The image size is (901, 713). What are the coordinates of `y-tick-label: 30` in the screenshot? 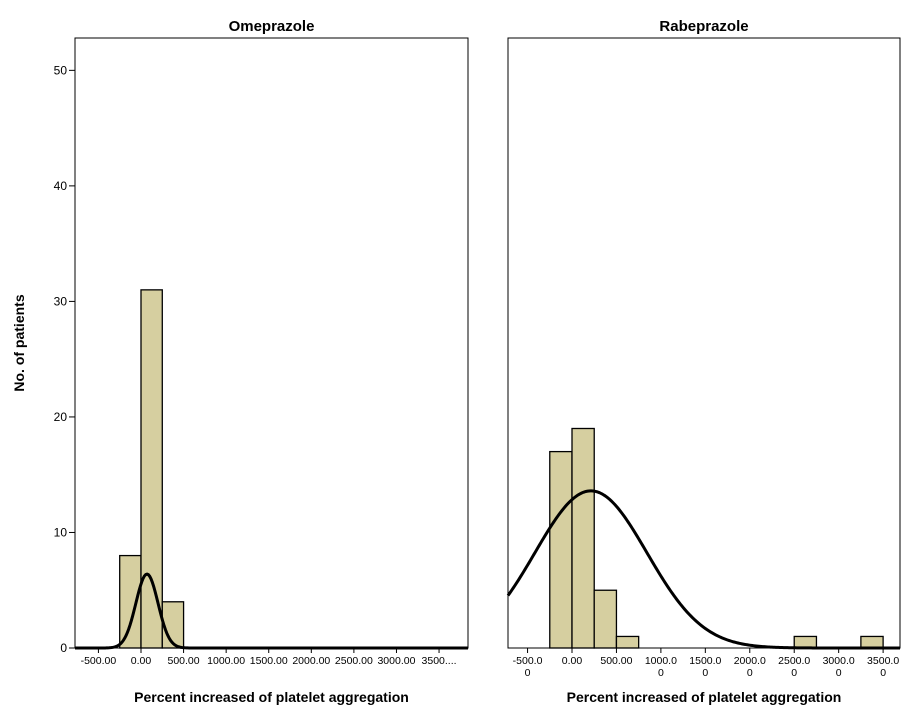 It's located at (61, 301).